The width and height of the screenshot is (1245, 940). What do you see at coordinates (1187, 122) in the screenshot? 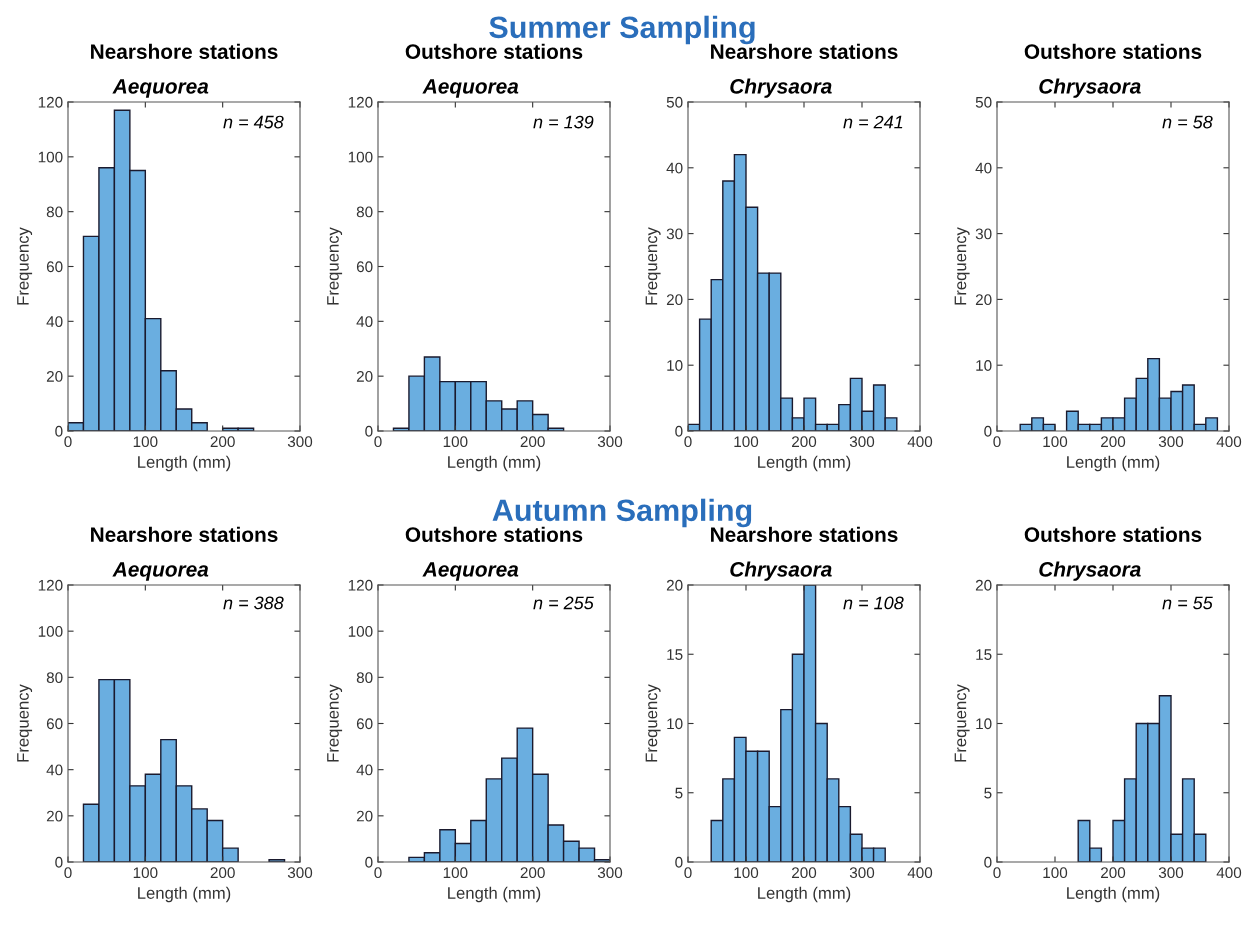
I see `annotation: n = 58` at bounding box center [1187, 122].